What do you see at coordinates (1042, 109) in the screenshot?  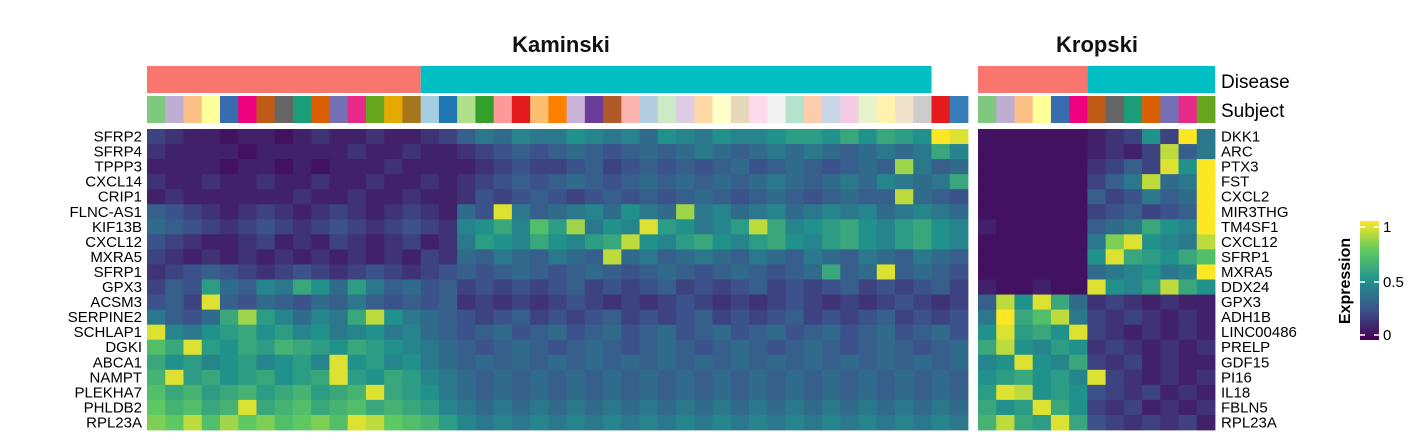 I see `kropski-subject-cell` at bounding box center [1042, 109].